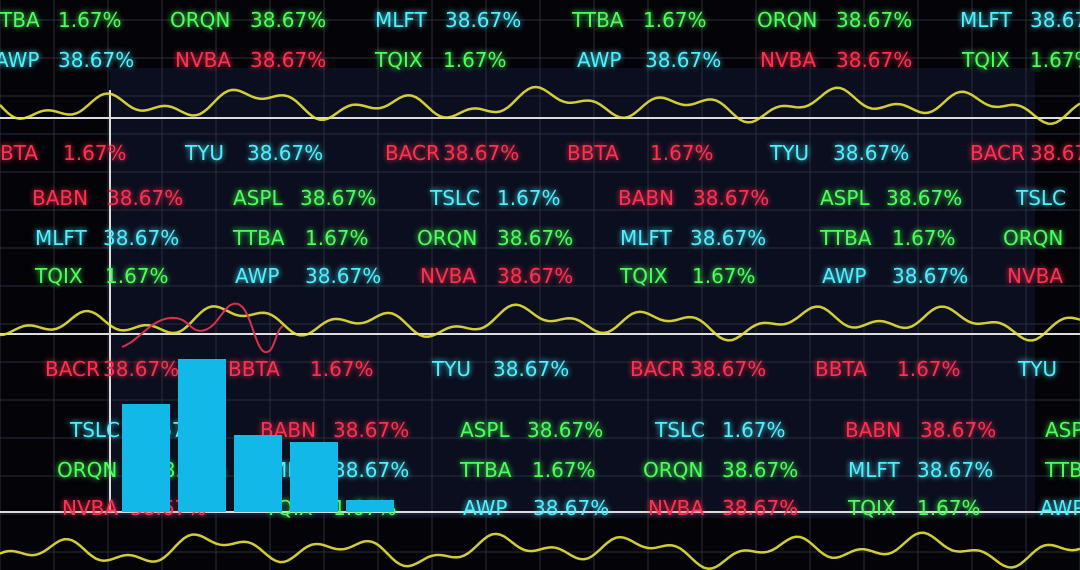  Describe the element at coordinates (202, 327) in the screenshot. I see `trend-line` at that location.